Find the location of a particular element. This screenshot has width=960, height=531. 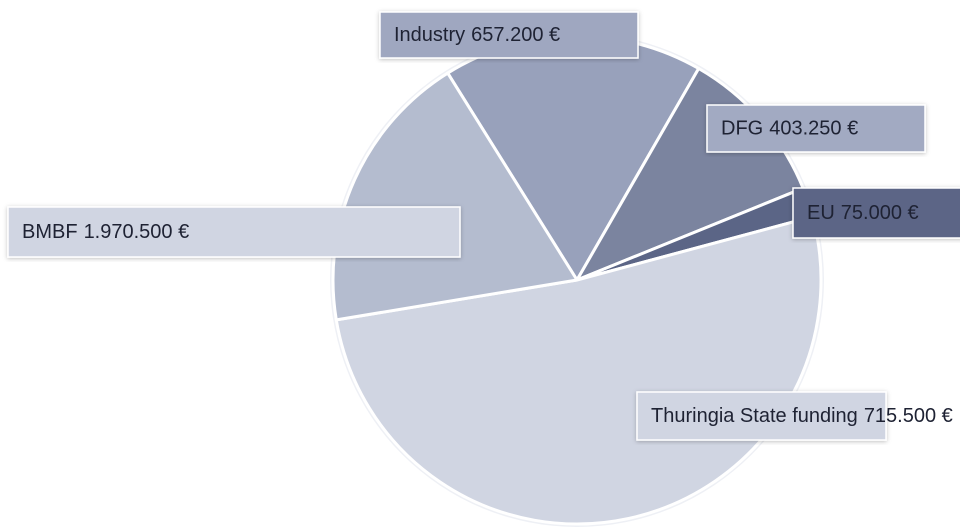

slice-label: EU 75.000 € is located at coordinates (876, 213).